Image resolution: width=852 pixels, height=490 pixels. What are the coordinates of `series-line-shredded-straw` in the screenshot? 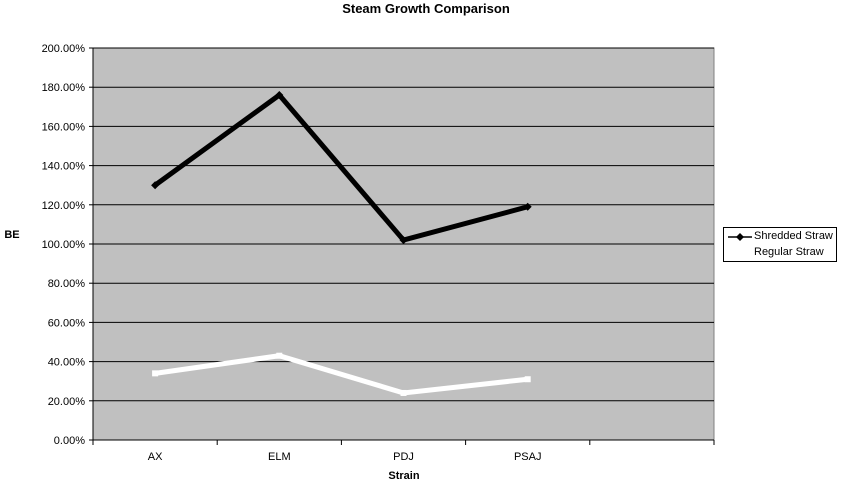 It's located at (341, 167).